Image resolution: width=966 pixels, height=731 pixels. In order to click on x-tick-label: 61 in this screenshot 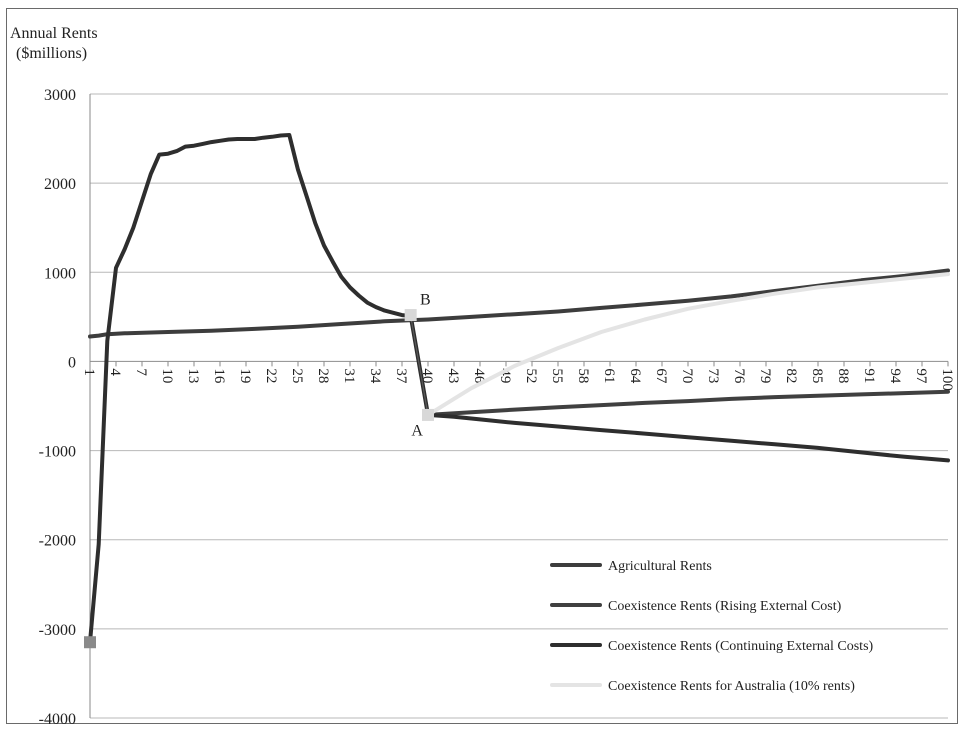, I will do `click(609, 375)`.